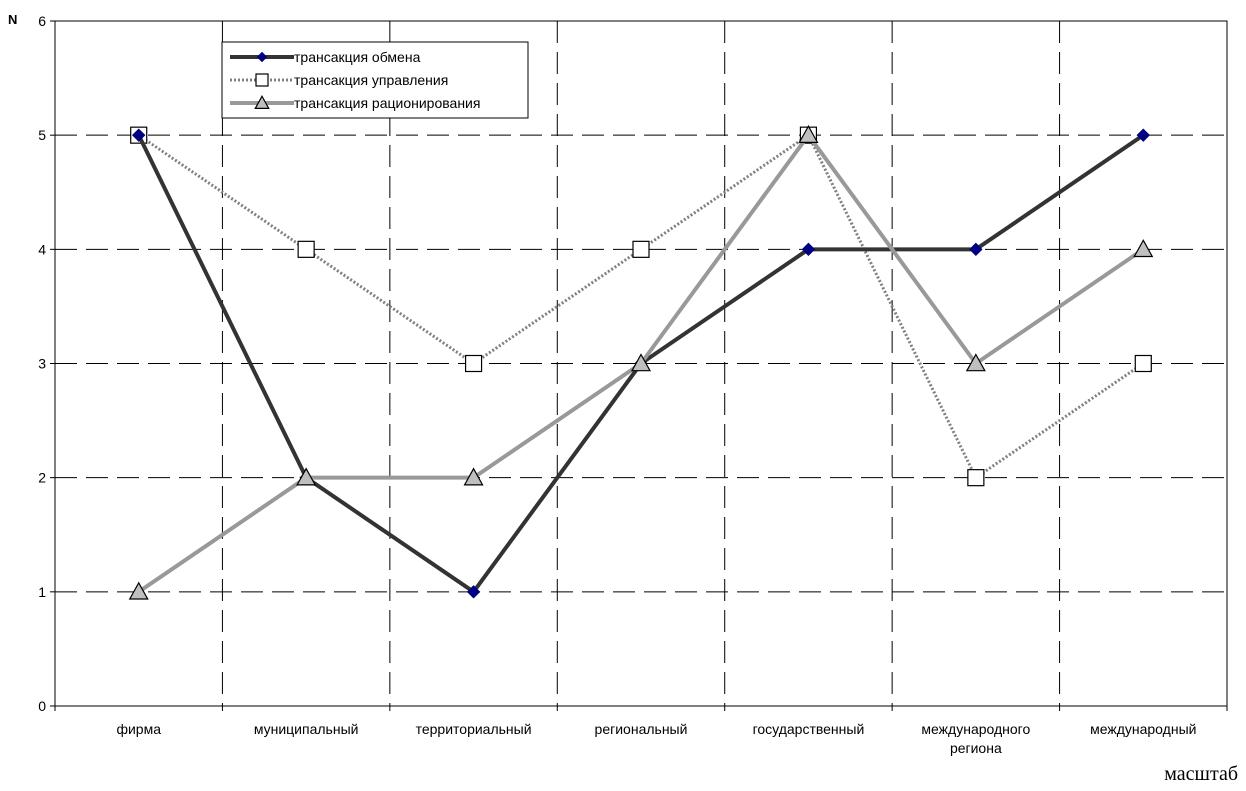 This screenshot has height=791, width=1246. What do you see at coordinates (12, 19) in the screenshot?
I see `y-axis-title: N` at bounding box center [12, 19].